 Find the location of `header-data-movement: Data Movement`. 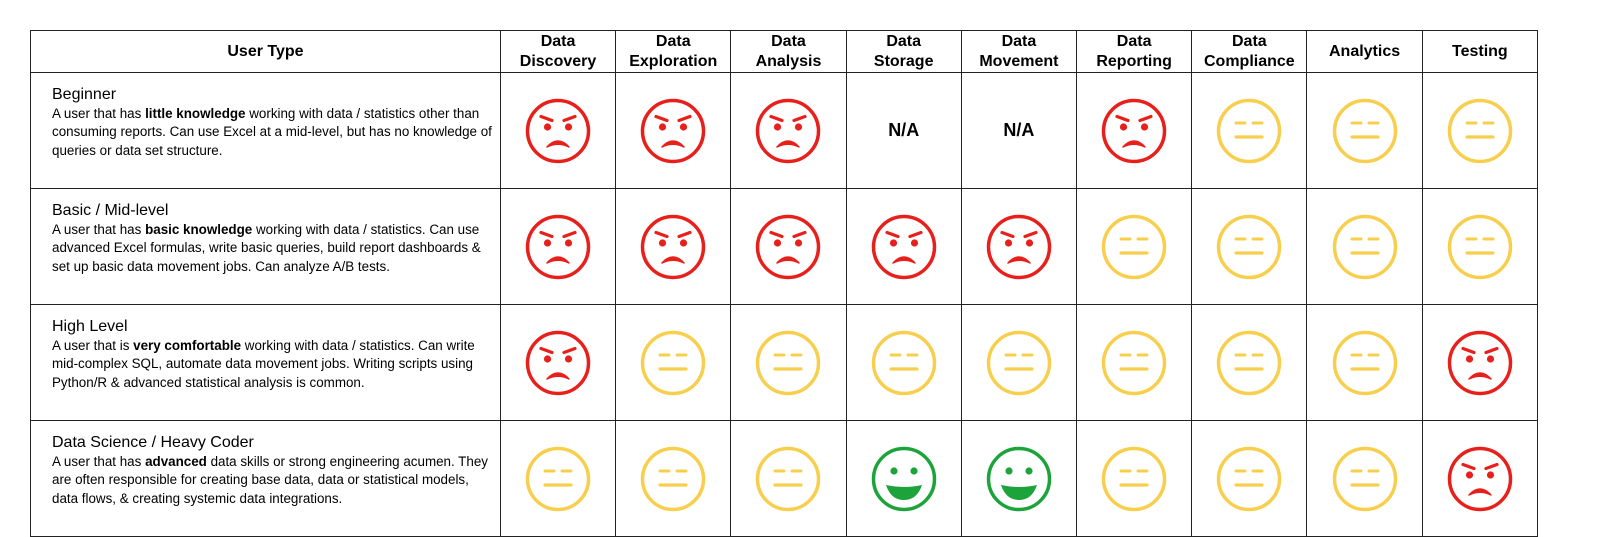

header-data-movement: Data Movement is located at coordinates (1019, 51).